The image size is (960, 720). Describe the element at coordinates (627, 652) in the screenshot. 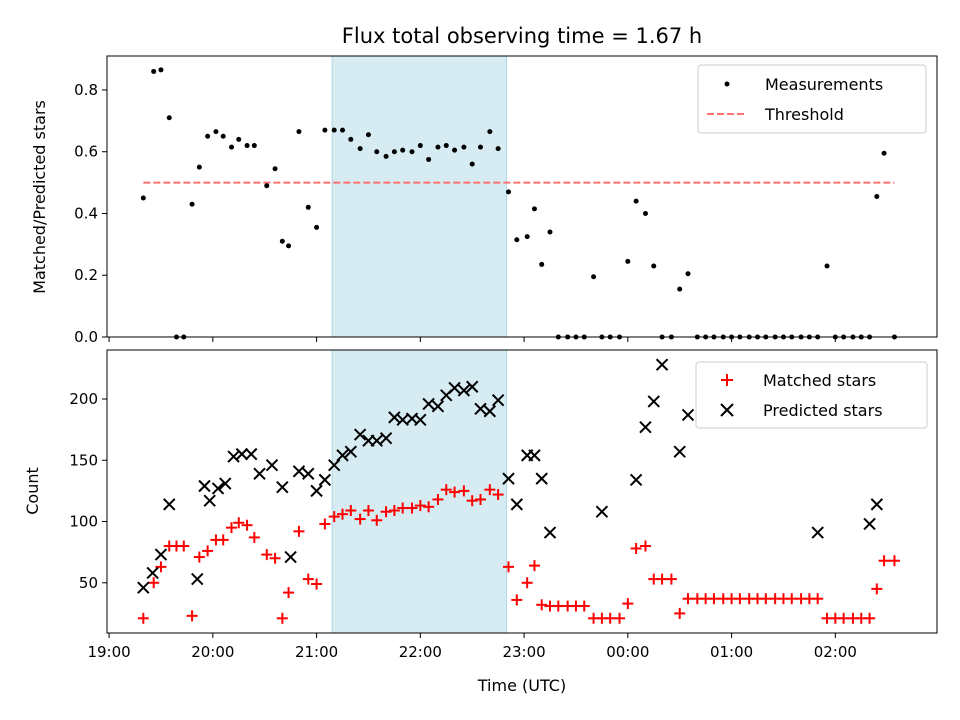

I see `x-tick-label: 00:00` at that location.